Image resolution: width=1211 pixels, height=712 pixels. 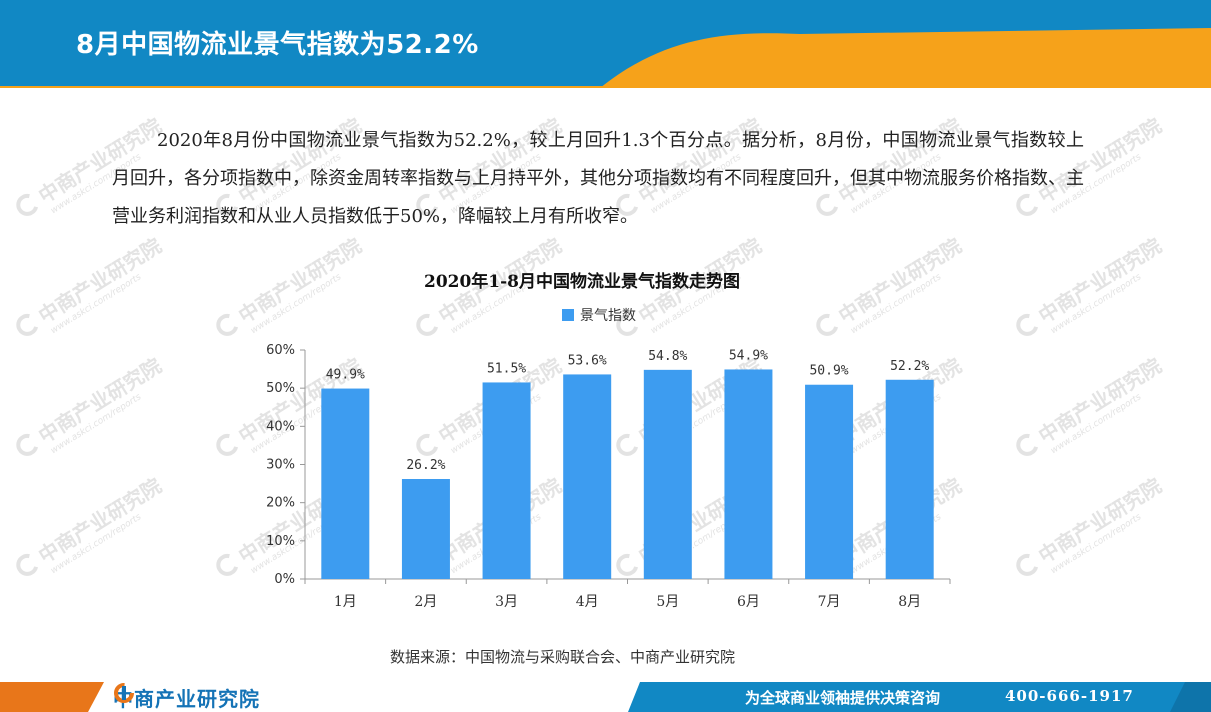 I want to click on x-tick-label: 4月, so click(x=587, y=602).